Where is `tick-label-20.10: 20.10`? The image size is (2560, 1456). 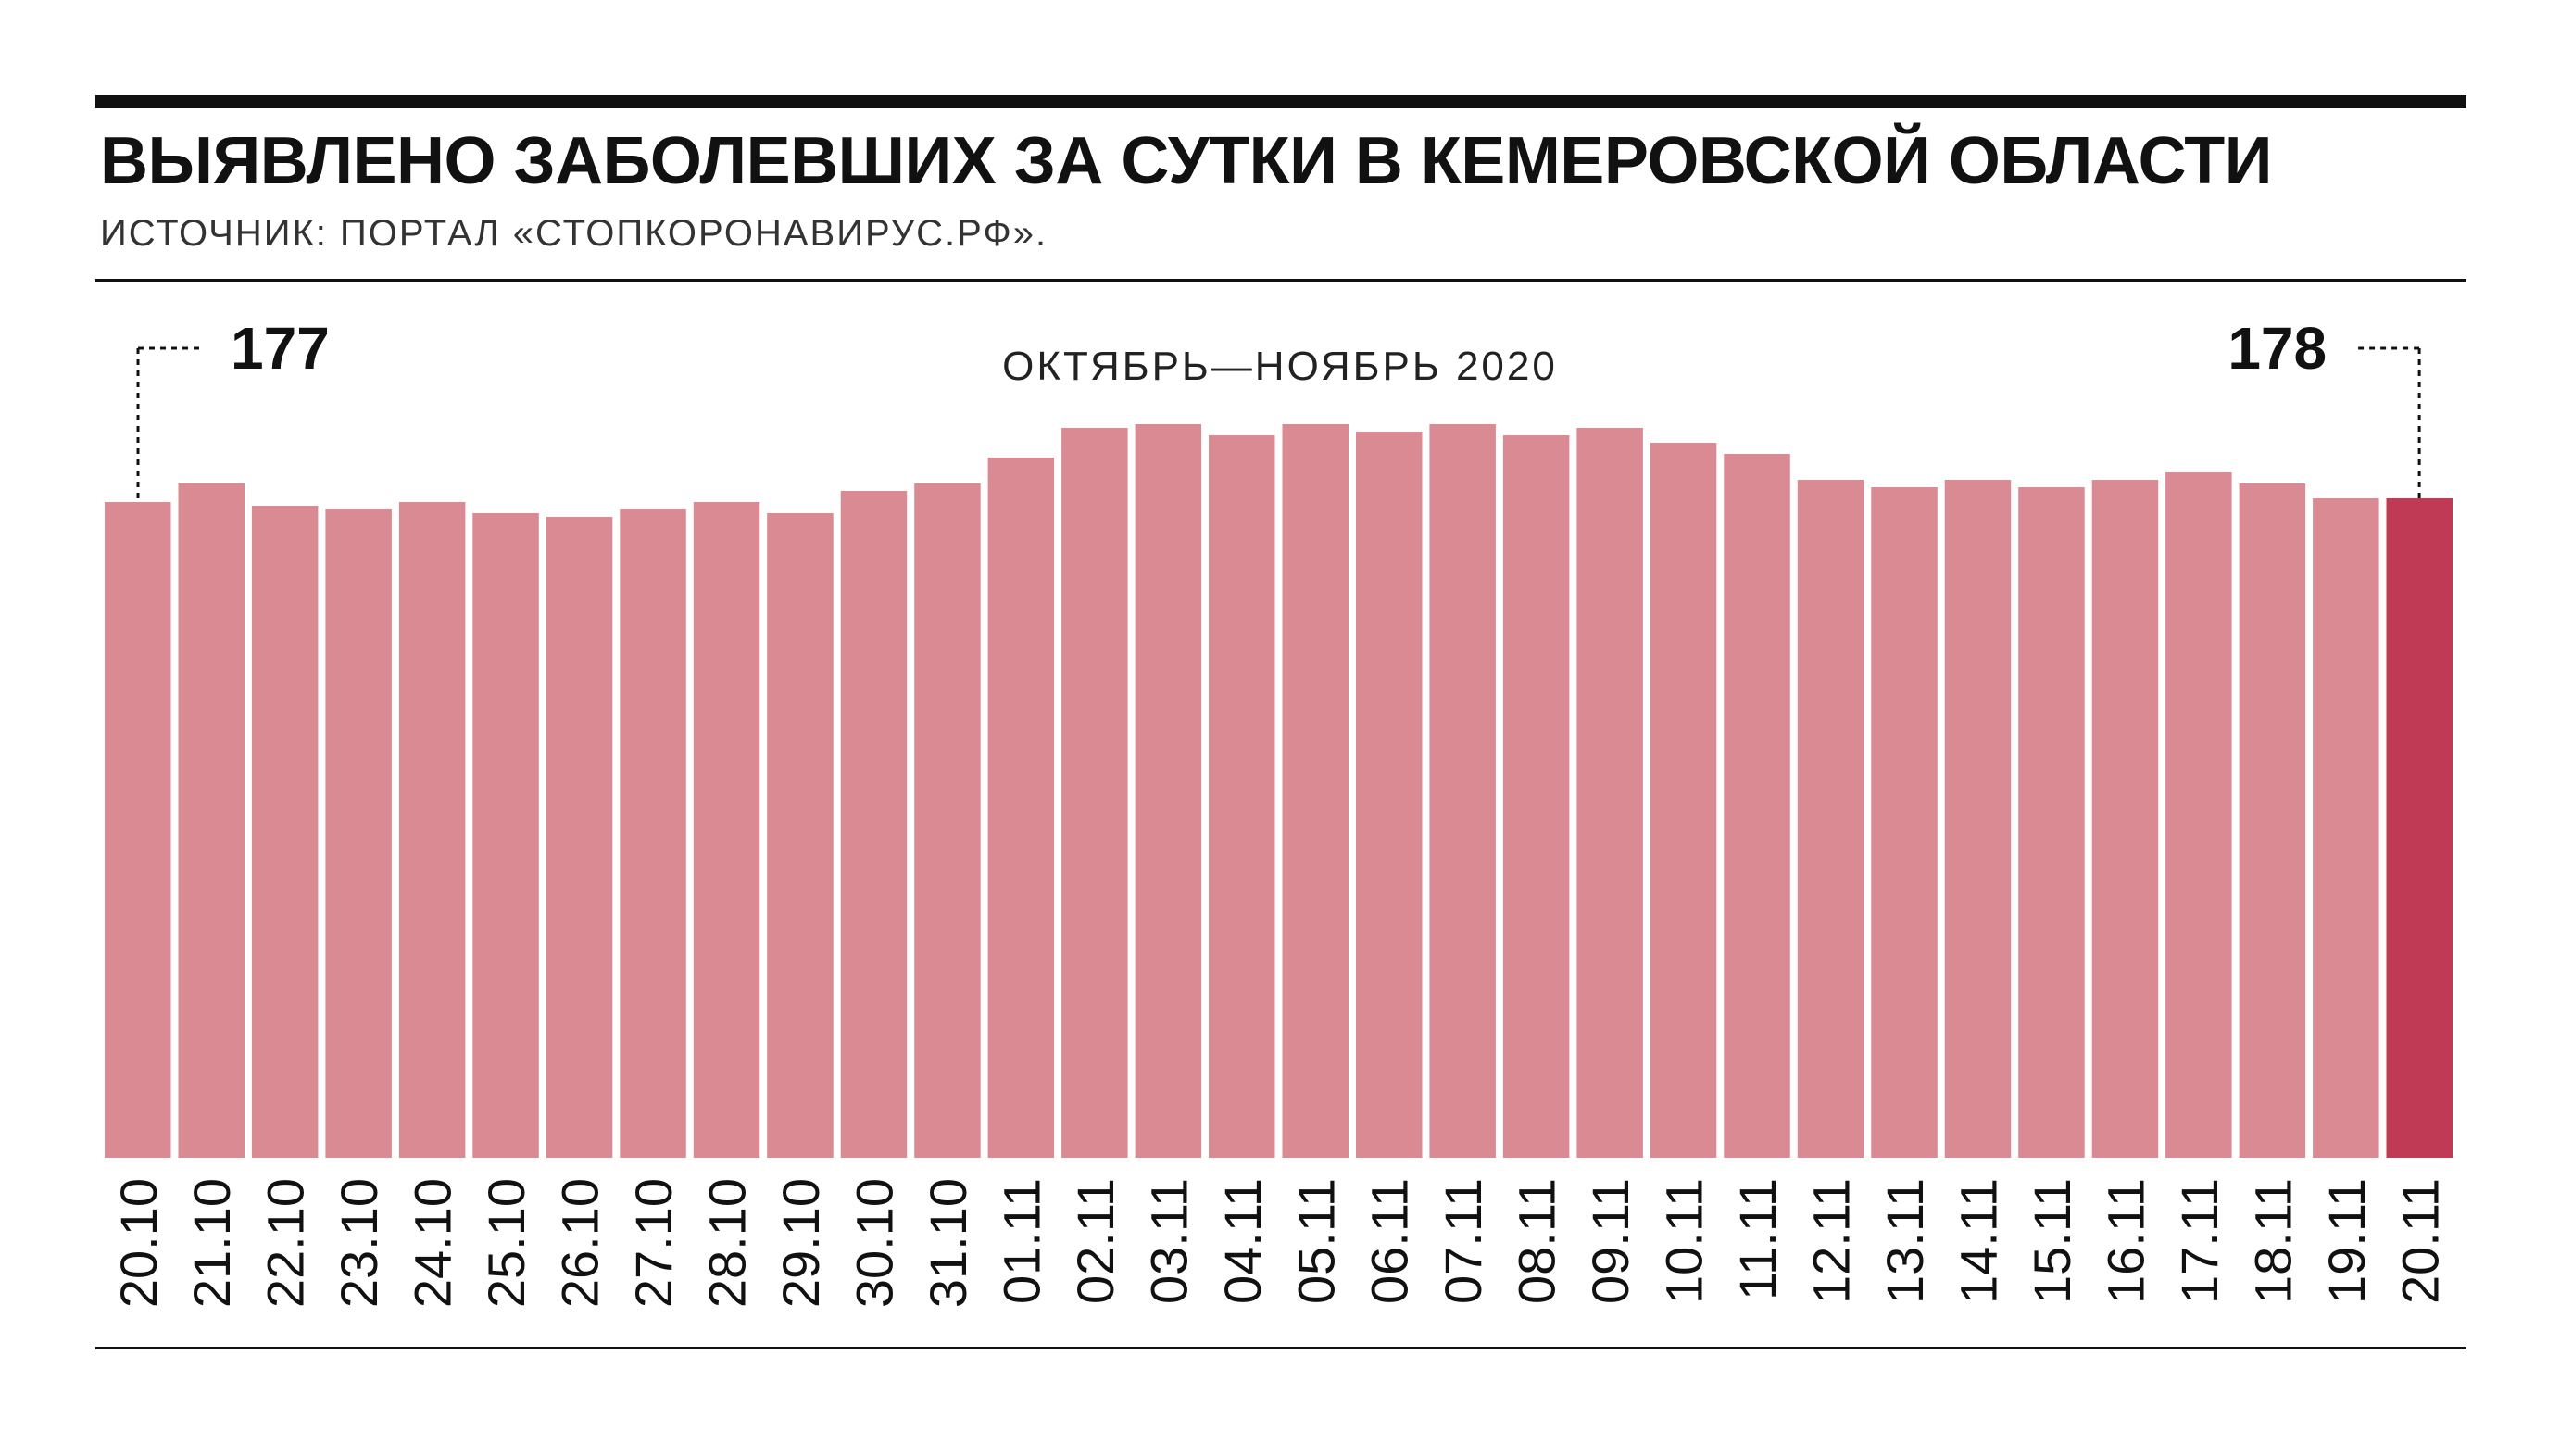
tick-label-20.10: 20.10 is located at coordinates (138, 1243).